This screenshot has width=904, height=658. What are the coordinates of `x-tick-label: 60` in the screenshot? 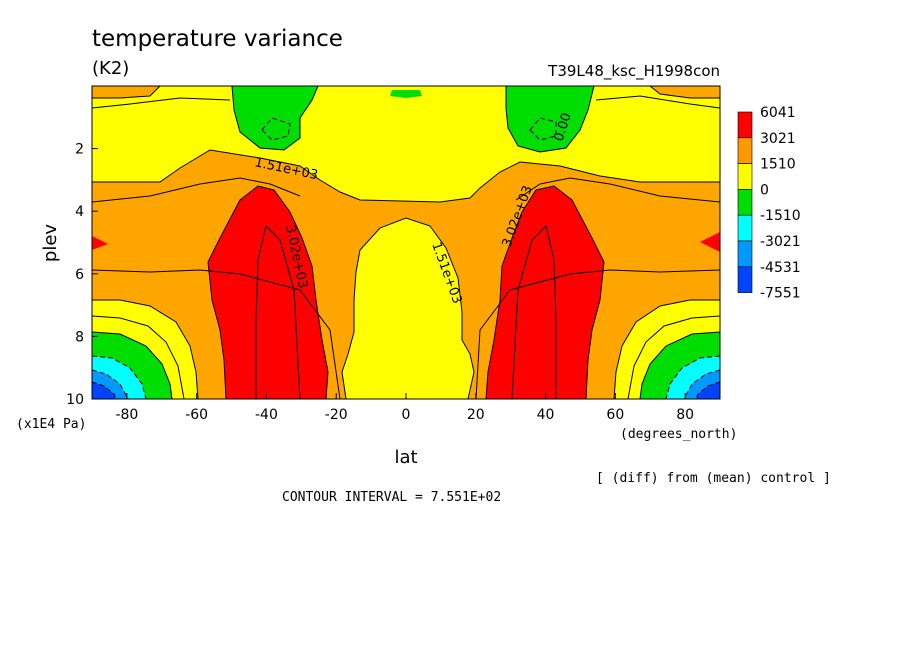 It's located at (615, 415).